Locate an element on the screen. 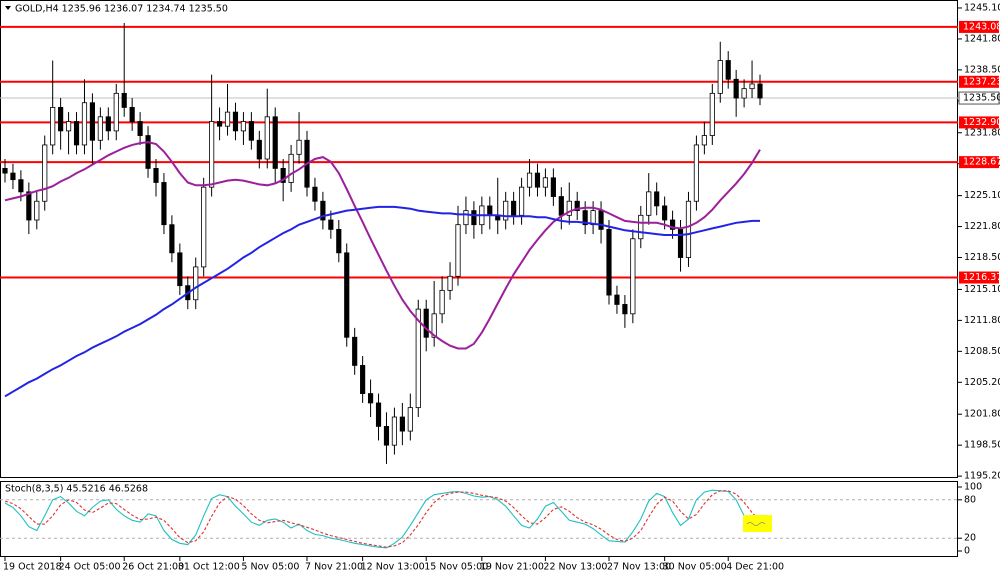  x-tick-label: 19 Nov 21:00 is located at coordinates (512, 567).